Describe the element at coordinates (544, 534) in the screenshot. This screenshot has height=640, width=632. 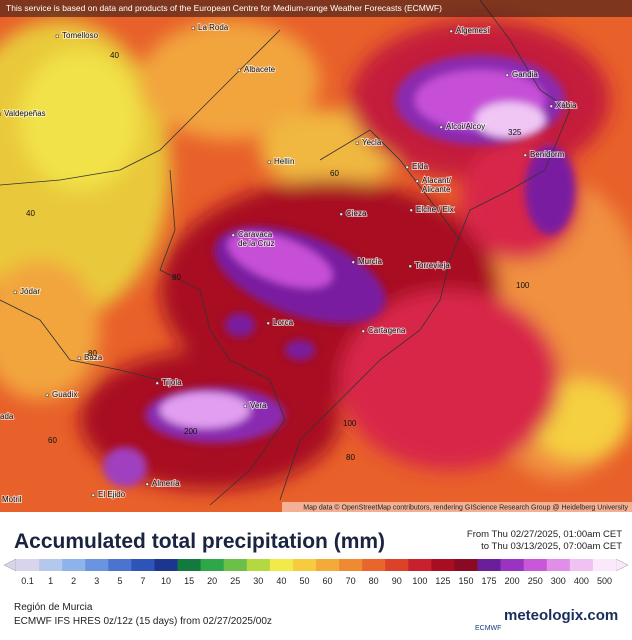
I see `period-from: From Thu 02/27/2025, 01:00am CET` at that location.